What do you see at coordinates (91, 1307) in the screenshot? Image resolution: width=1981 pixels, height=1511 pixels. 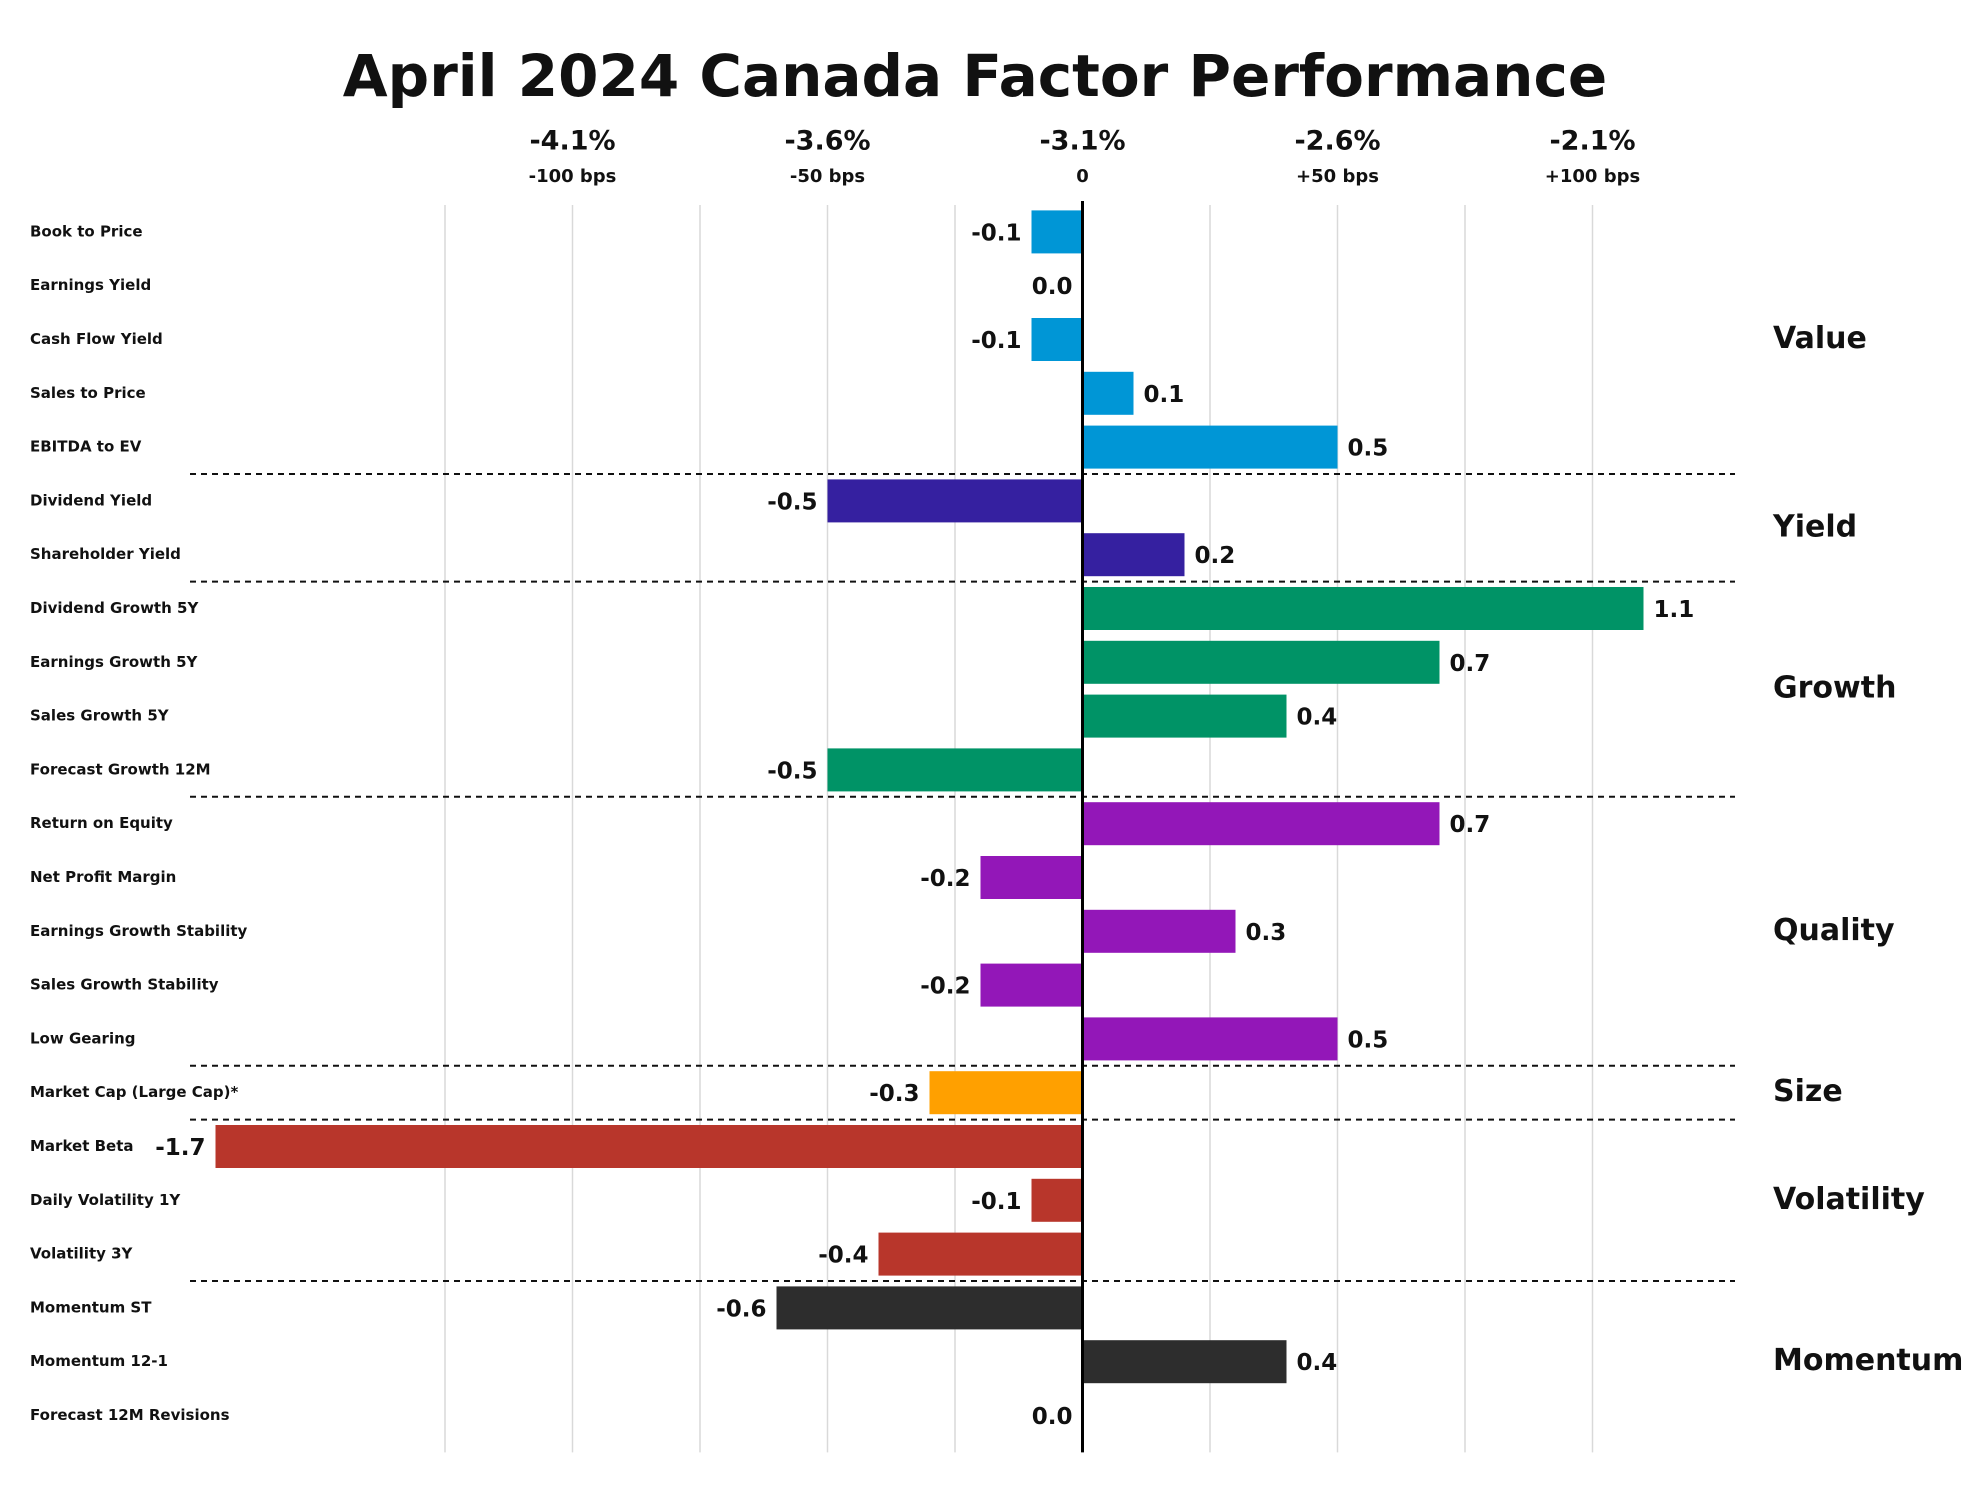 I see `category-label: Momentum ST` at bounding box center [91, 1307].